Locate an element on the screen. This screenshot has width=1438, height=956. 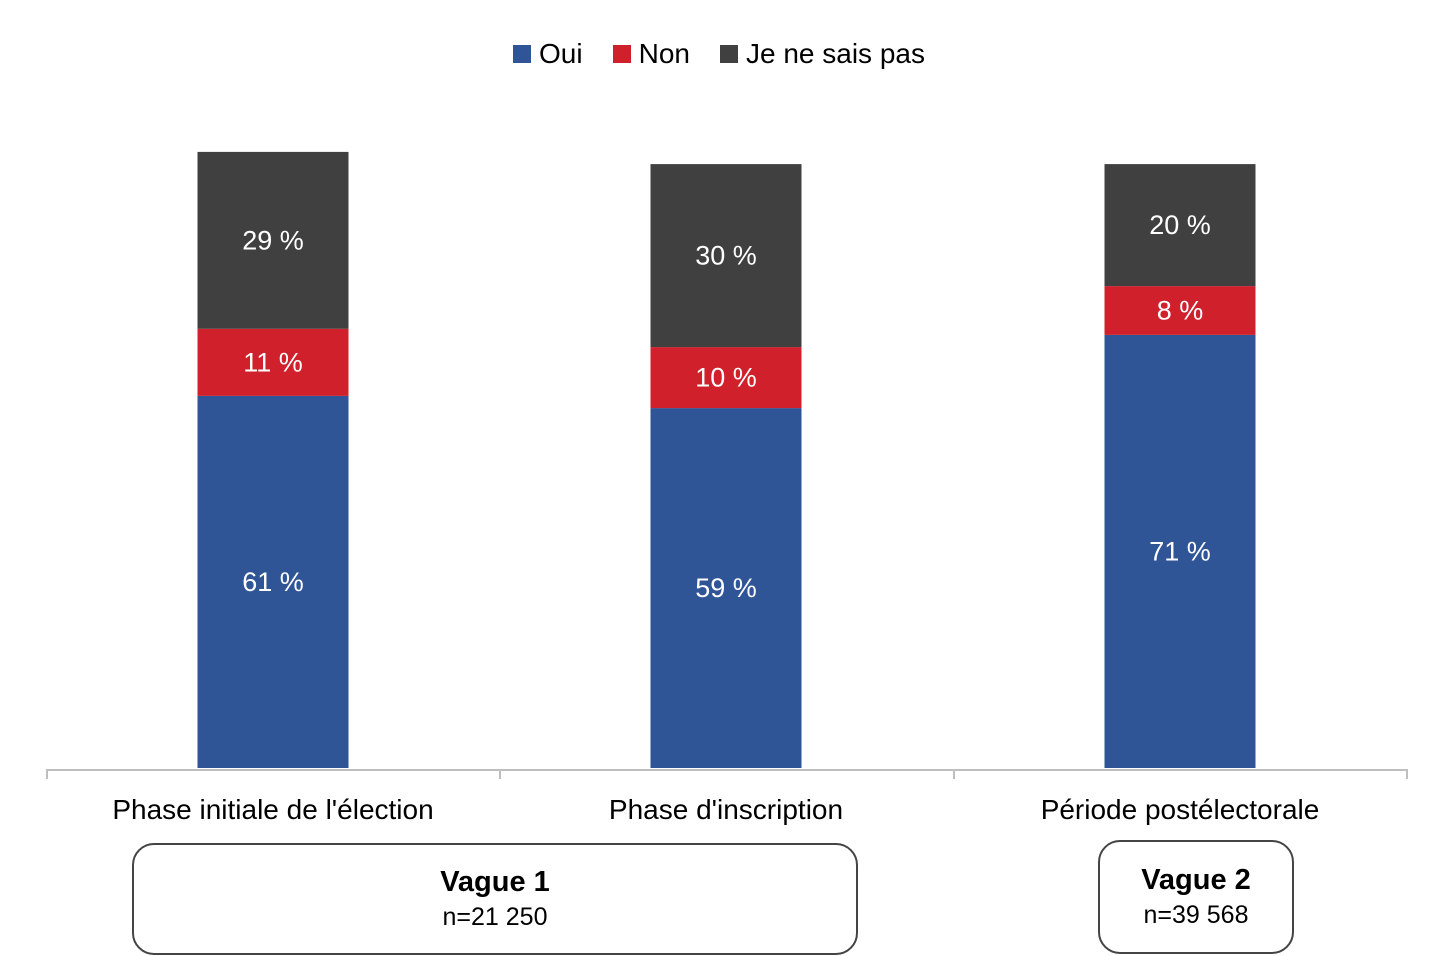
data-label-non-2: 10 % is located at coordinates (726, 378).